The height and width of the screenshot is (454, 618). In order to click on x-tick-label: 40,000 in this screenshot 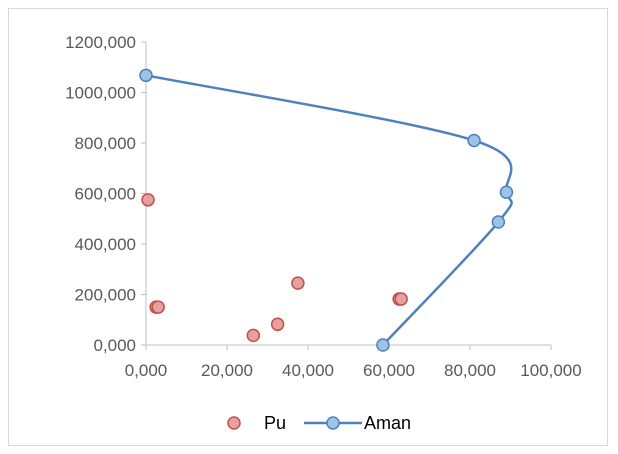, I will do `click(308, 370)`.